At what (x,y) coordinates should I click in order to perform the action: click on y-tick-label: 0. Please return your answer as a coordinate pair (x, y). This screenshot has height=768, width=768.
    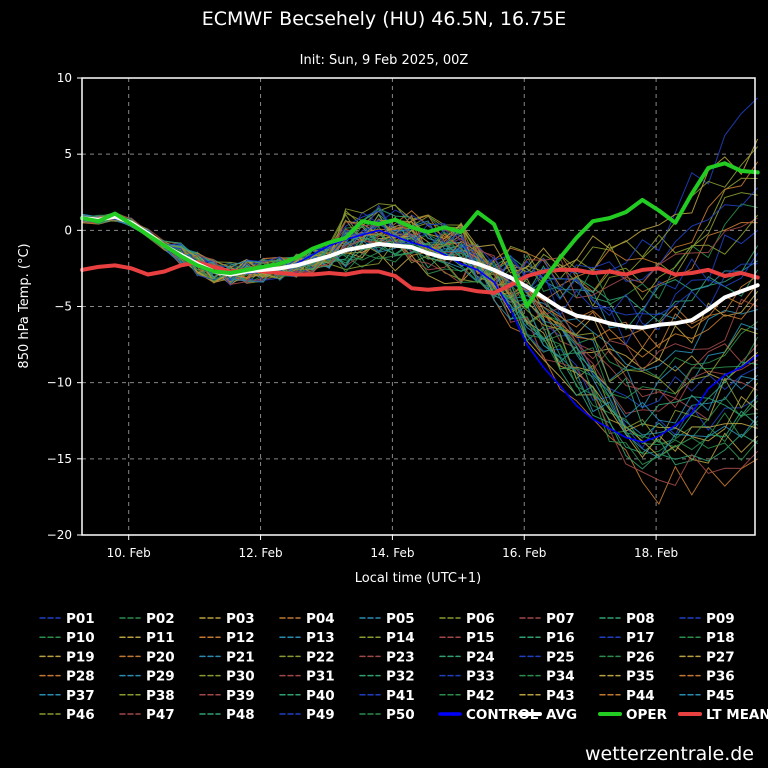
    Looking at the image, I should click on (68, 230).